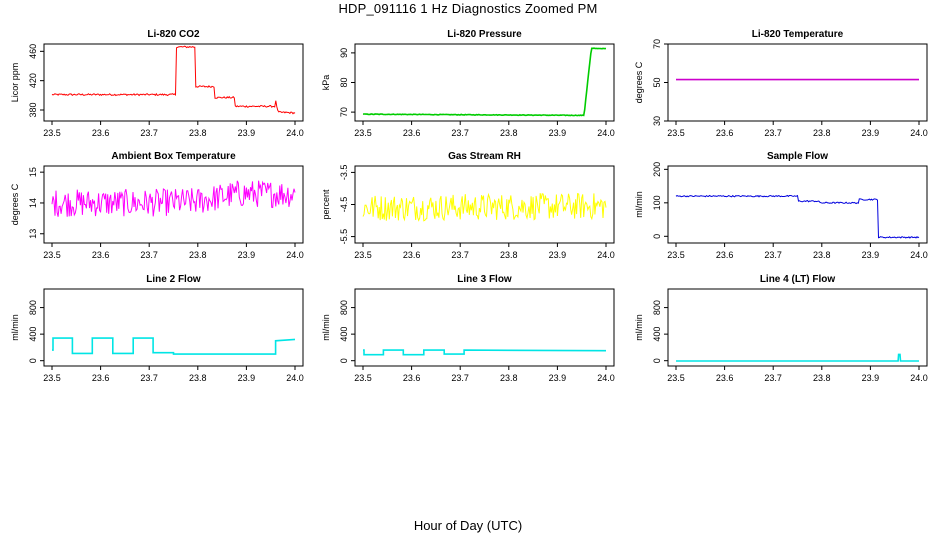 The image size is (936, 540). I want to click on y-tick-label: 200, so click(657, 169).